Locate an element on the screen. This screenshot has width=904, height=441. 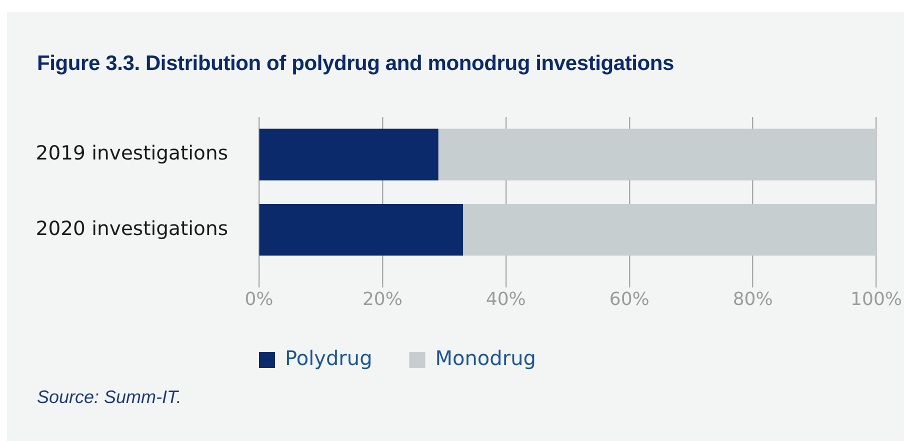
x-tick-label: 20% is located at coordinates (382, 299).